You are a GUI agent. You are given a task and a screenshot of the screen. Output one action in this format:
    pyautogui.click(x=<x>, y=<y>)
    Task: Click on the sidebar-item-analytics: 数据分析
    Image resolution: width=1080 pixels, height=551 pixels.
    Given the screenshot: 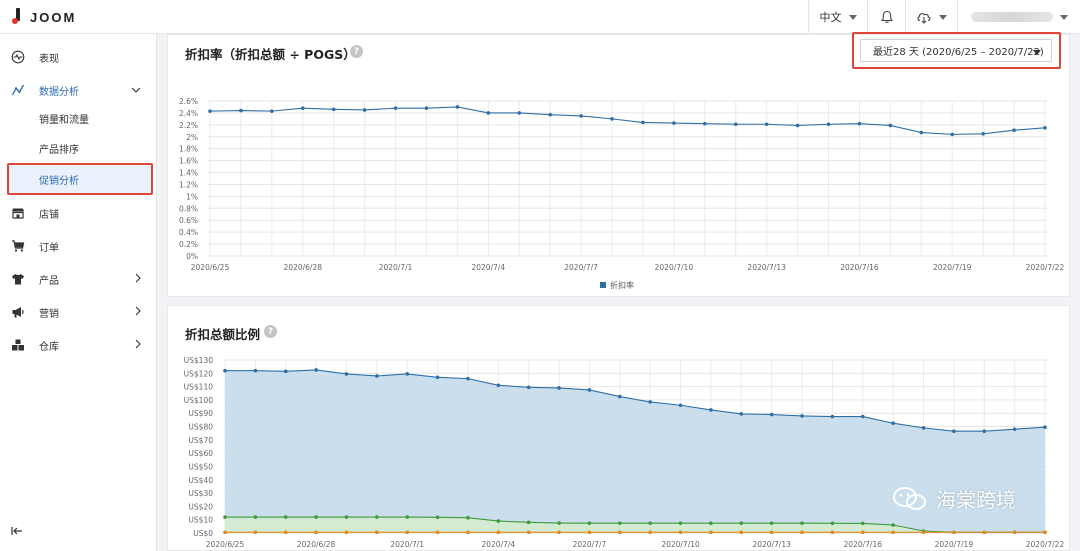 What is the action you would take?
    pyautogui.click(x=78, y=90)
    